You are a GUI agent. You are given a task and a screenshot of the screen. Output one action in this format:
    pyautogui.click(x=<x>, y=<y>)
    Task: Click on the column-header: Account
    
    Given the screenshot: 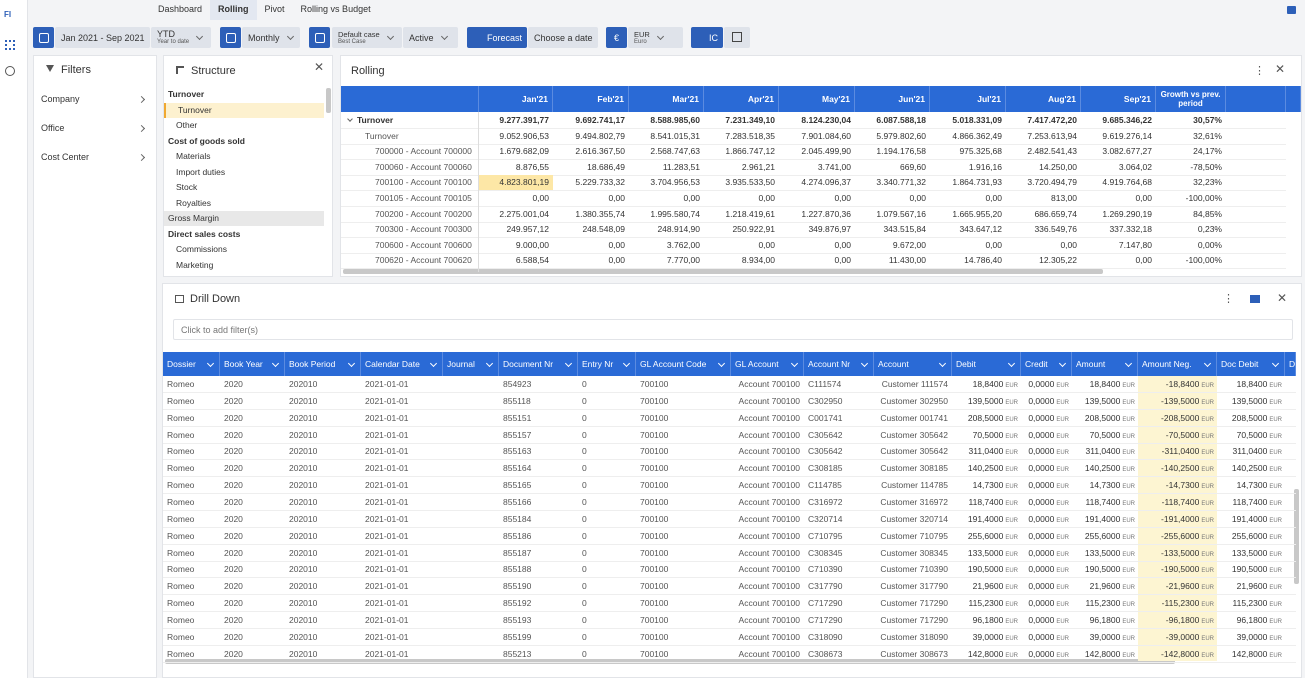 What is the action you would take?
    pyautogui.click(x=913, y=364)
    